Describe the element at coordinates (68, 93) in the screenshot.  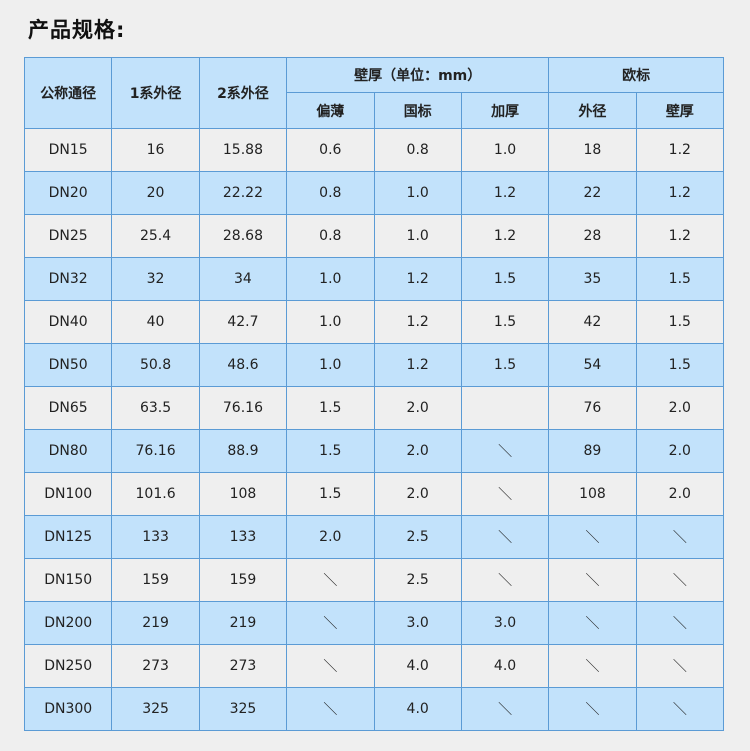
I see `header-nominal: 公称通径` at that location.